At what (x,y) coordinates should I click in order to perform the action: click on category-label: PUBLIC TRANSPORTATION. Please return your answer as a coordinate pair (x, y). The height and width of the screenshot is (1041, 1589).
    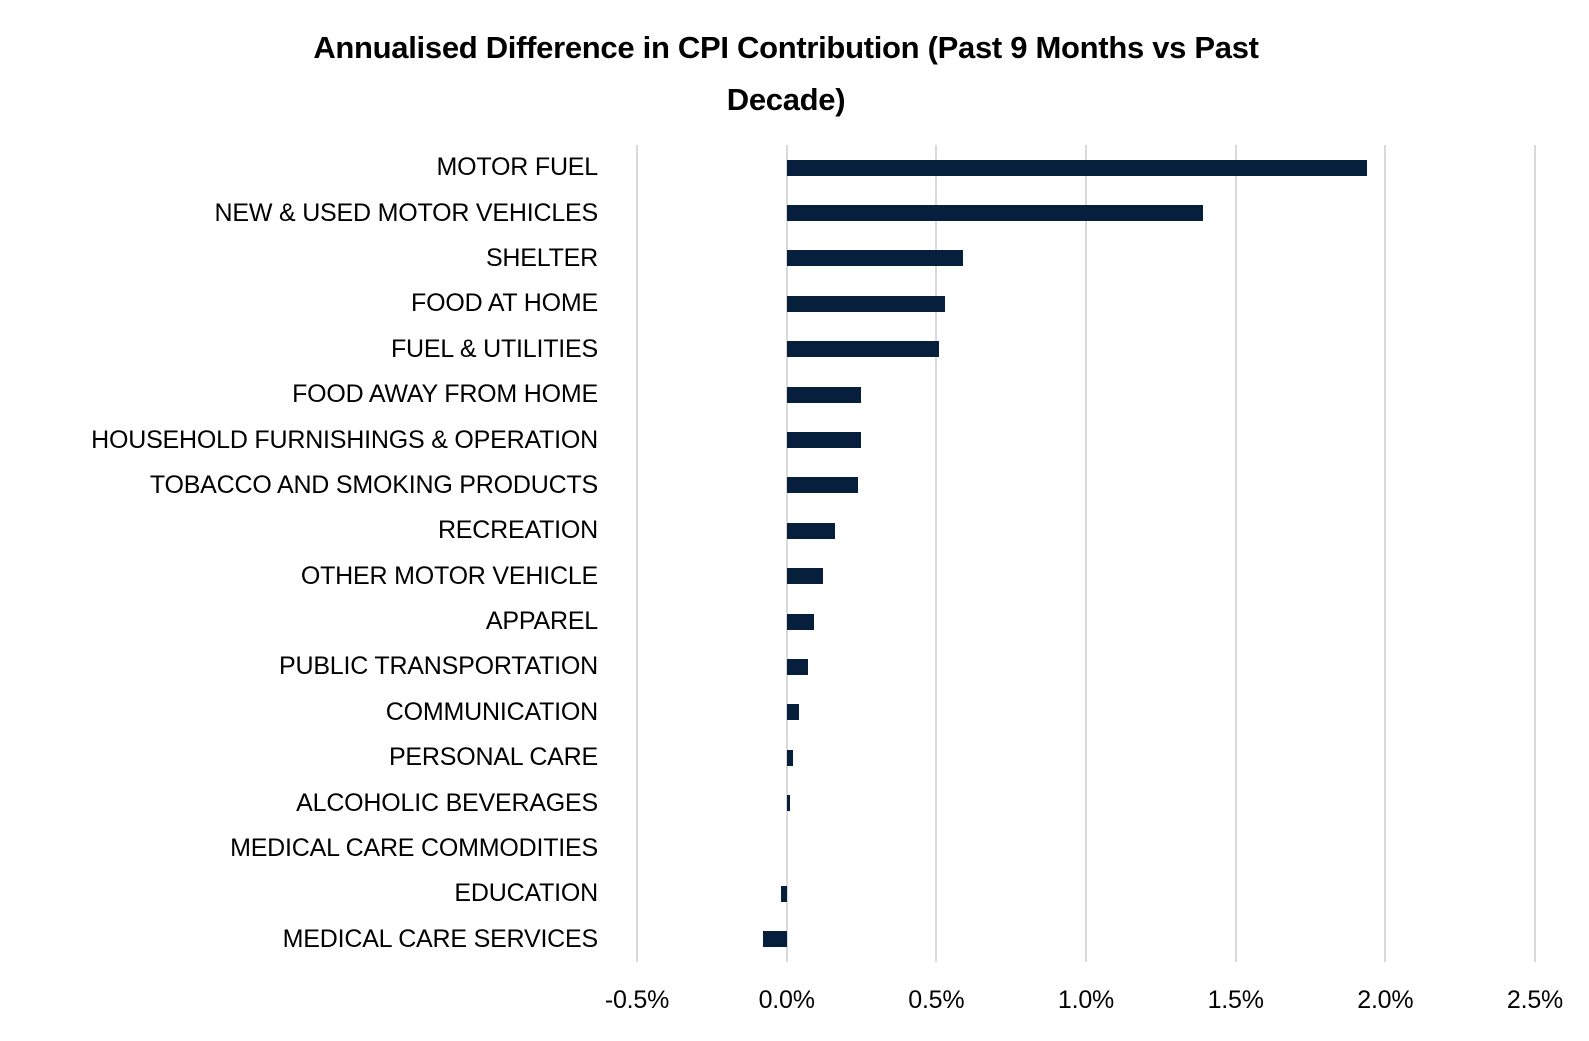
    Looking at the image, I should click on (438, 666).